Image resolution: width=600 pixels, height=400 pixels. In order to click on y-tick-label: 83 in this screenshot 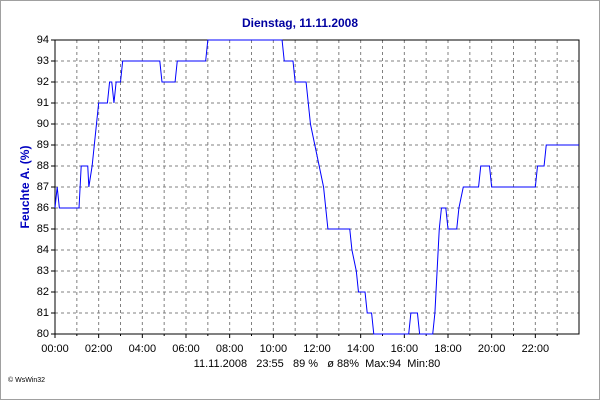, I will do `click(43, 271)`.